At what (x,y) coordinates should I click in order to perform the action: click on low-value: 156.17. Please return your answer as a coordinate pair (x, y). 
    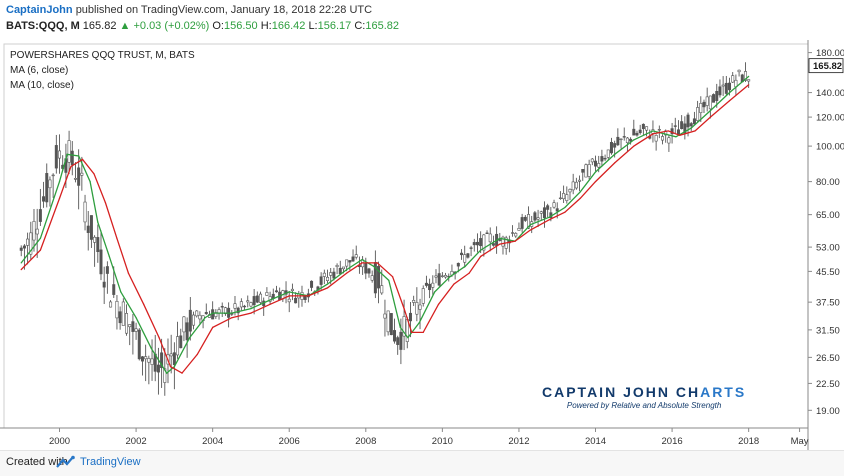
    Looking at the image, I should click on (334, 26).